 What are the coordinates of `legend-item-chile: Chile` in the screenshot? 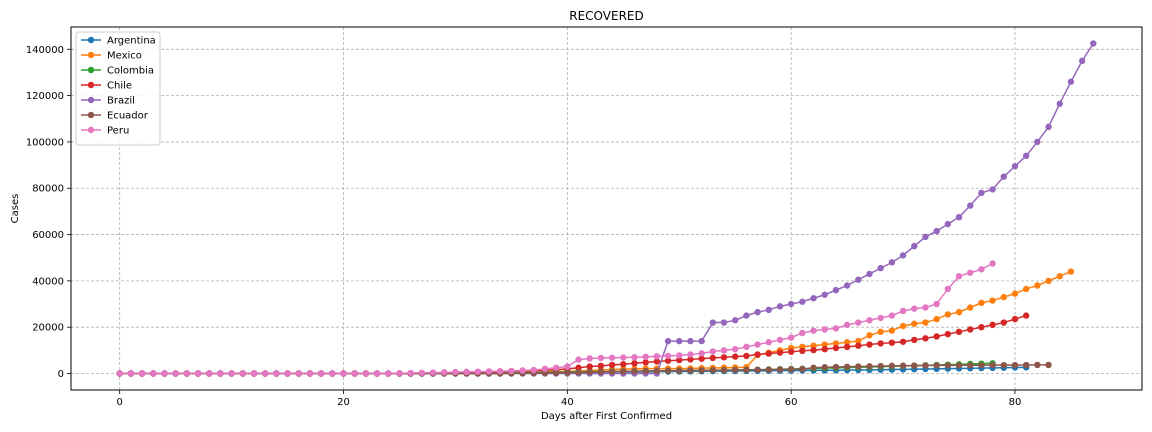 It's located at (106, 86).